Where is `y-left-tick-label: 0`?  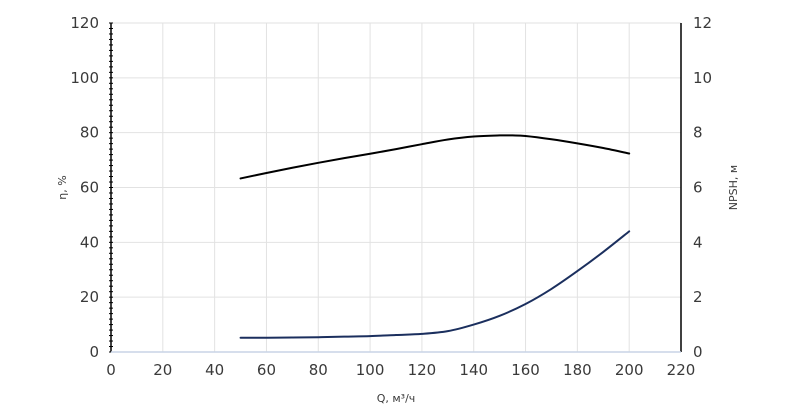
y-left-tick-label: 0 is located at coordinates (94, 352).